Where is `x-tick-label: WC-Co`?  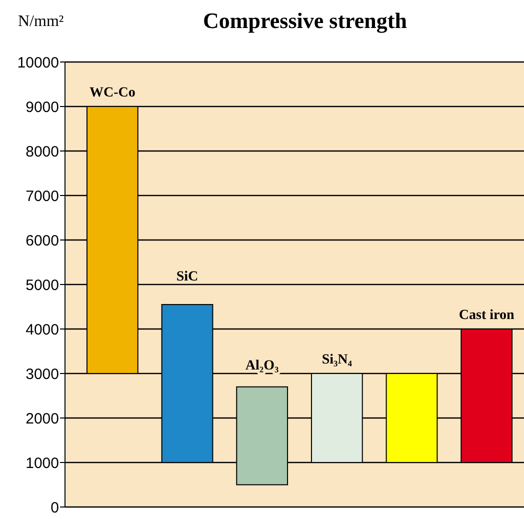 x-tick-label: WC-Co is located at coordinates (112, 93).